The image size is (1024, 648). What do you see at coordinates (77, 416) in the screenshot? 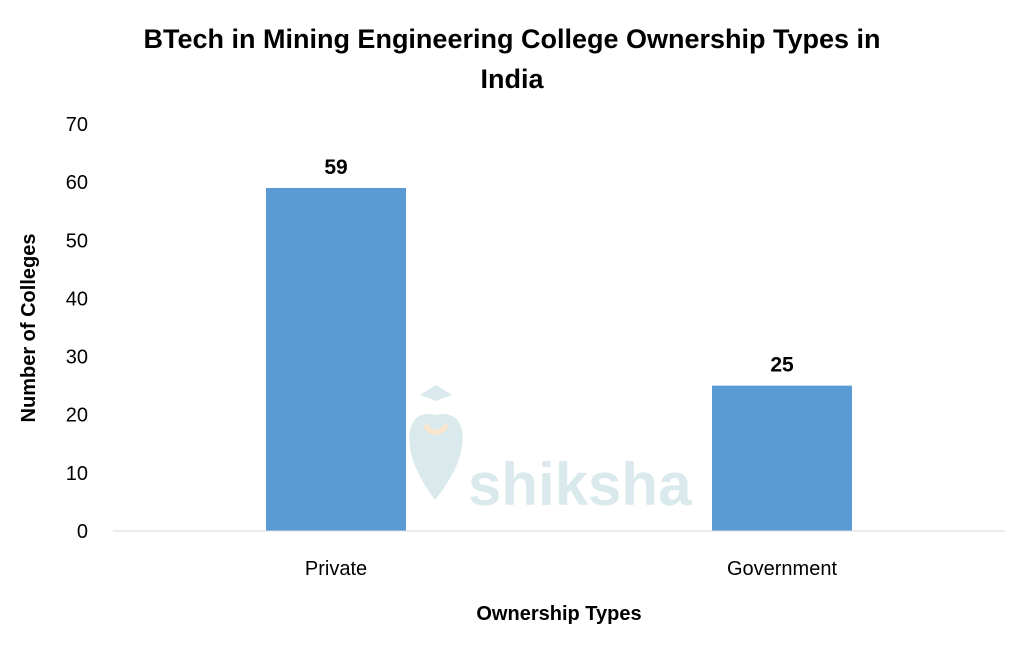
I see `y-tick-label: 20` at bounding box center [77, 416].